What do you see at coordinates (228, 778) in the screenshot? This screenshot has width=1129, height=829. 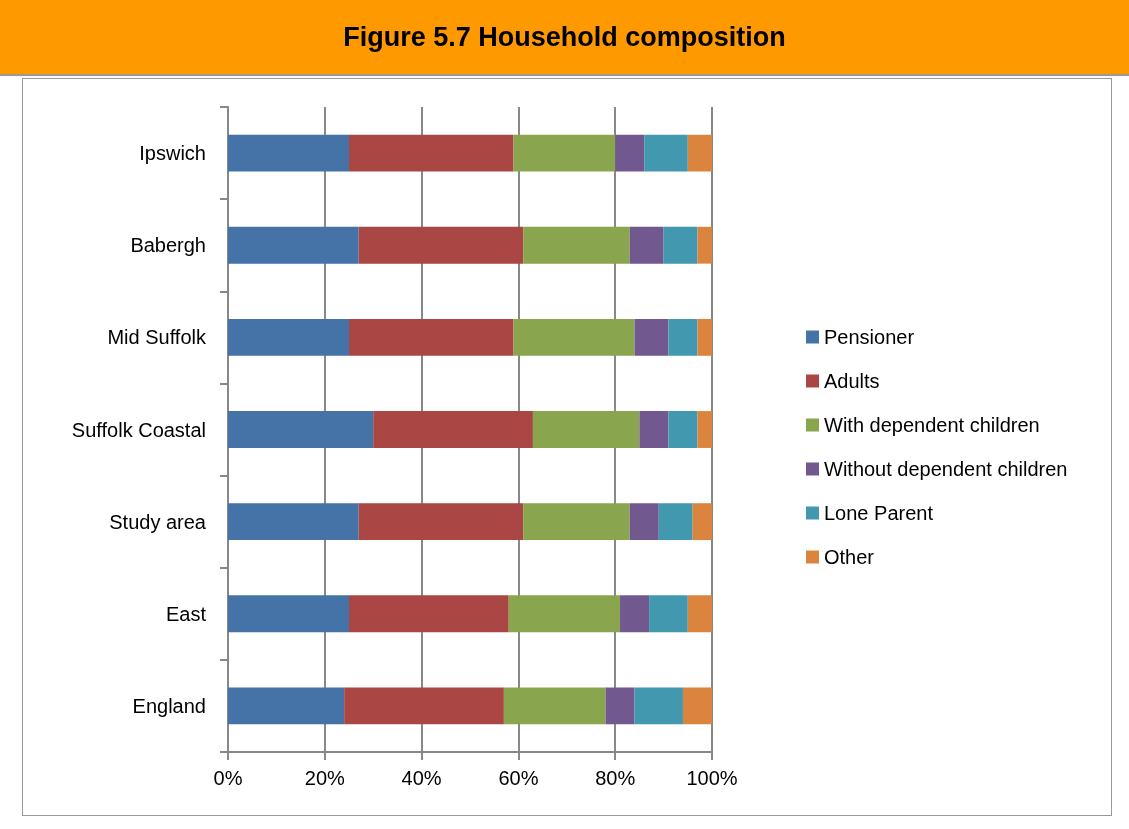 I see `x-tick-label: 0%` at bounding box center [228, 778].